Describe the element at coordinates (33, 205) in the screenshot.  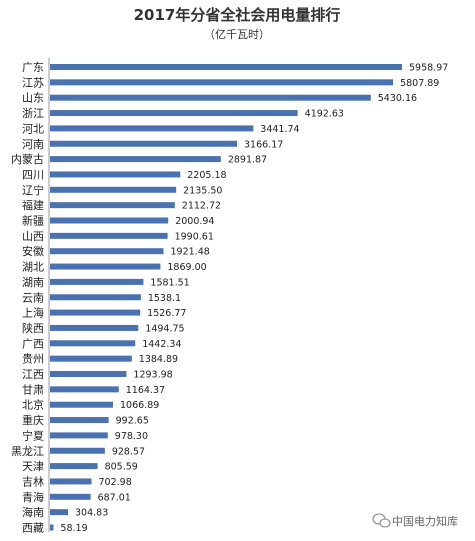
I see `category-label: 福建` at that location.